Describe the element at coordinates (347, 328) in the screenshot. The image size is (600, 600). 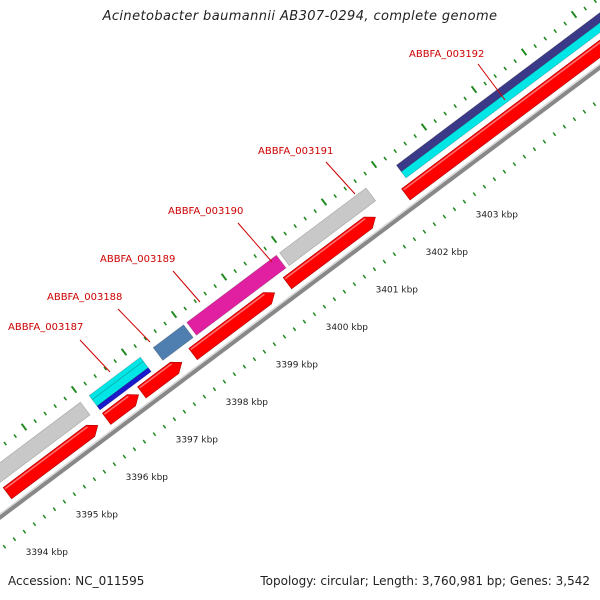
I see `scale-label: 3400 kbp` at that location.